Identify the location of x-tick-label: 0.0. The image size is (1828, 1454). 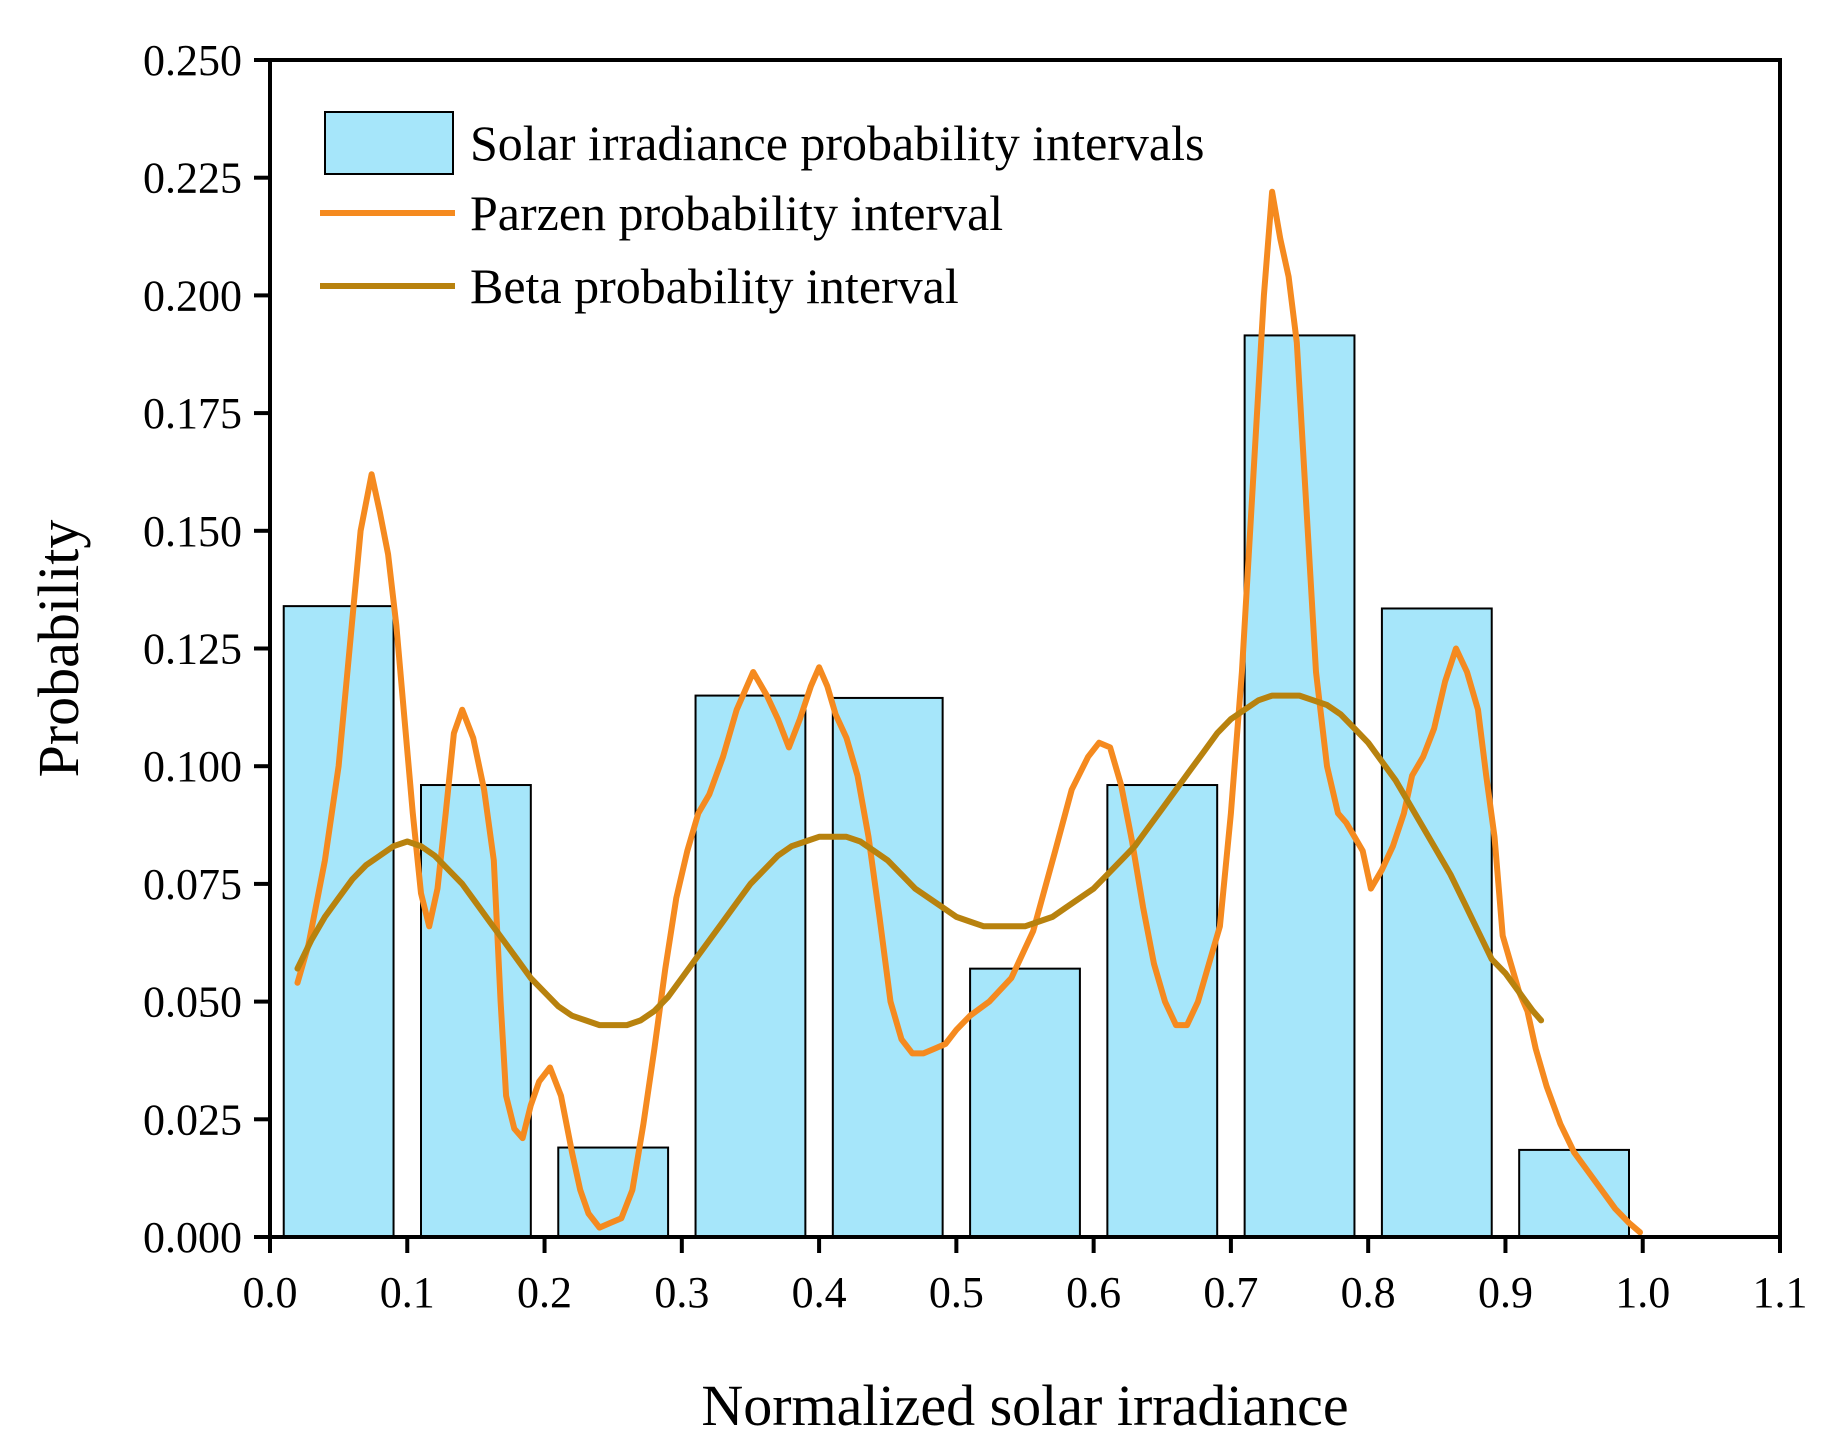
(270, 1292).